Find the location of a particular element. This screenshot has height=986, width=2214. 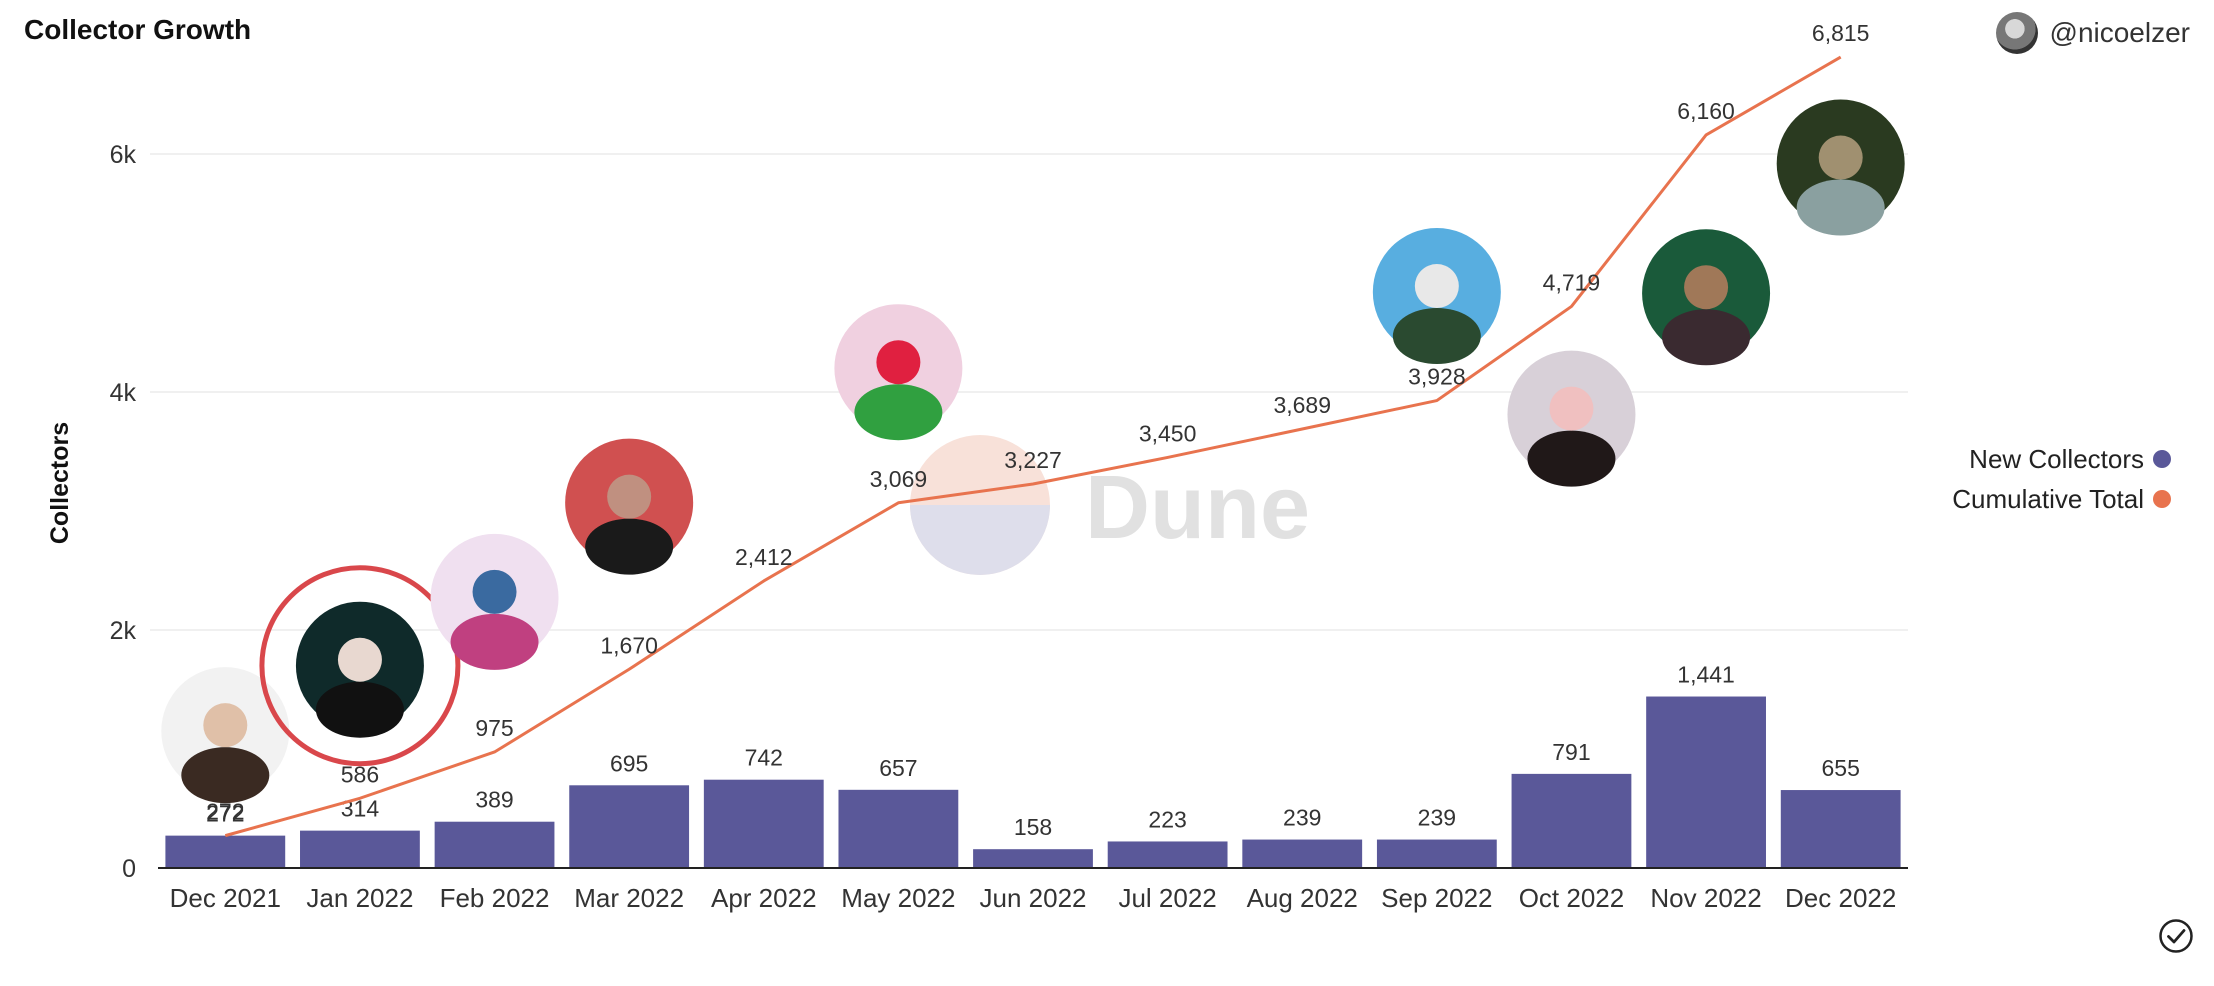

bar-value-label: 742 is located at coordinates (764, 758).